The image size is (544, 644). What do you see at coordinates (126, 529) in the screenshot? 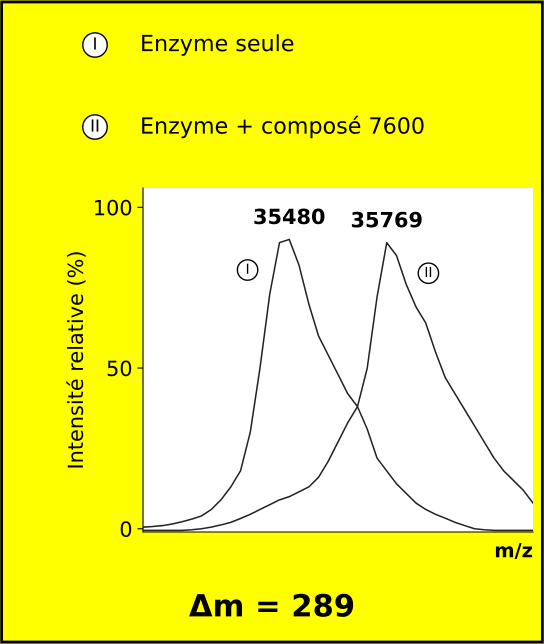
I see `y-tick-label: 0` at bounding box center [126, 529].